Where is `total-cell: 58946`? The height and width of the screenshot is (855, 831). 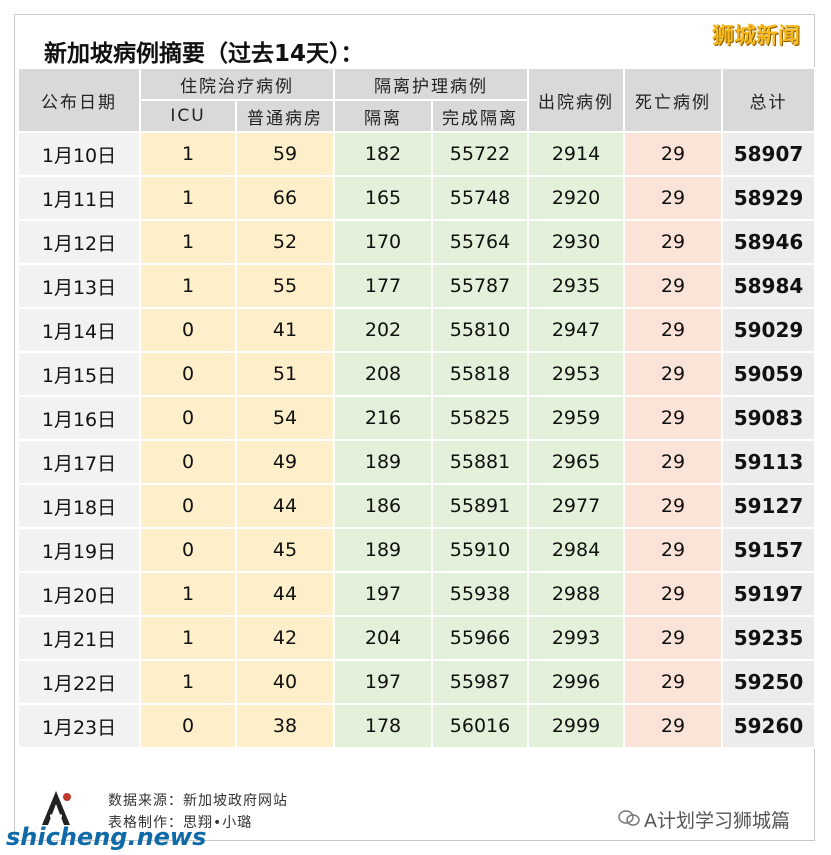 total-cell: 58946 is located at coordinates (768, 242).